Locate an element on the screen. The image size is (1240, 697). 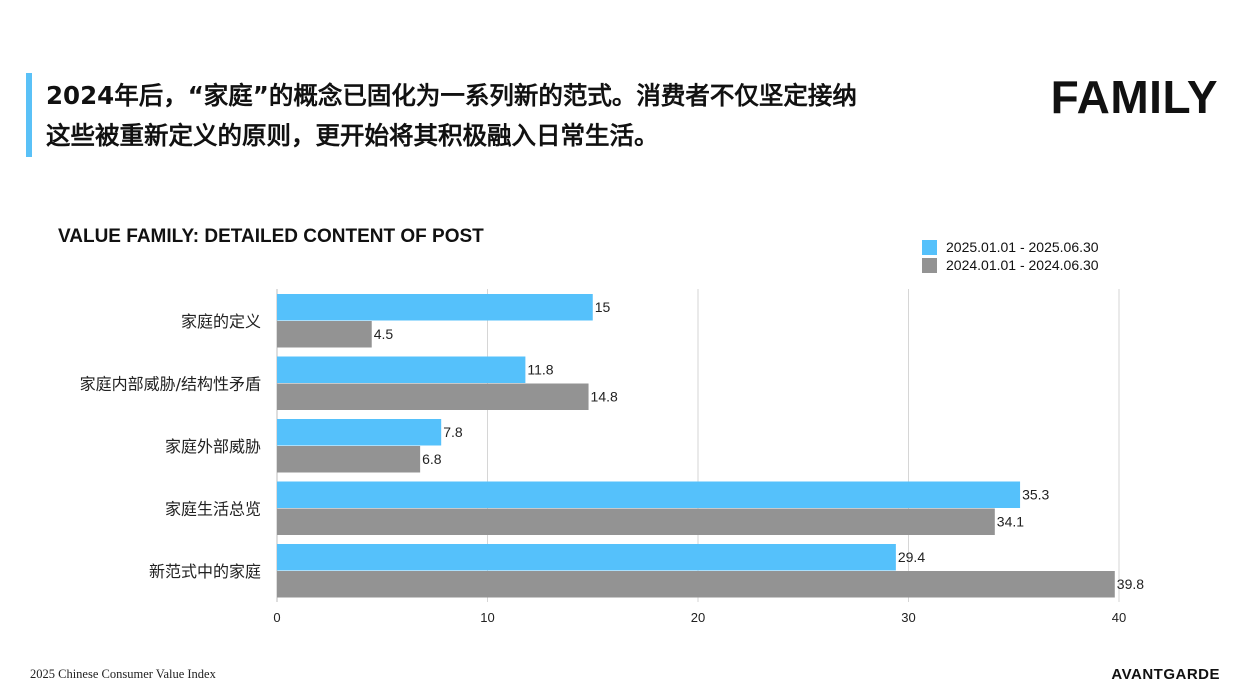
legend-item-2025: 2025.01.01 - 2025.06.30 is located at coordinates (1010, 247).